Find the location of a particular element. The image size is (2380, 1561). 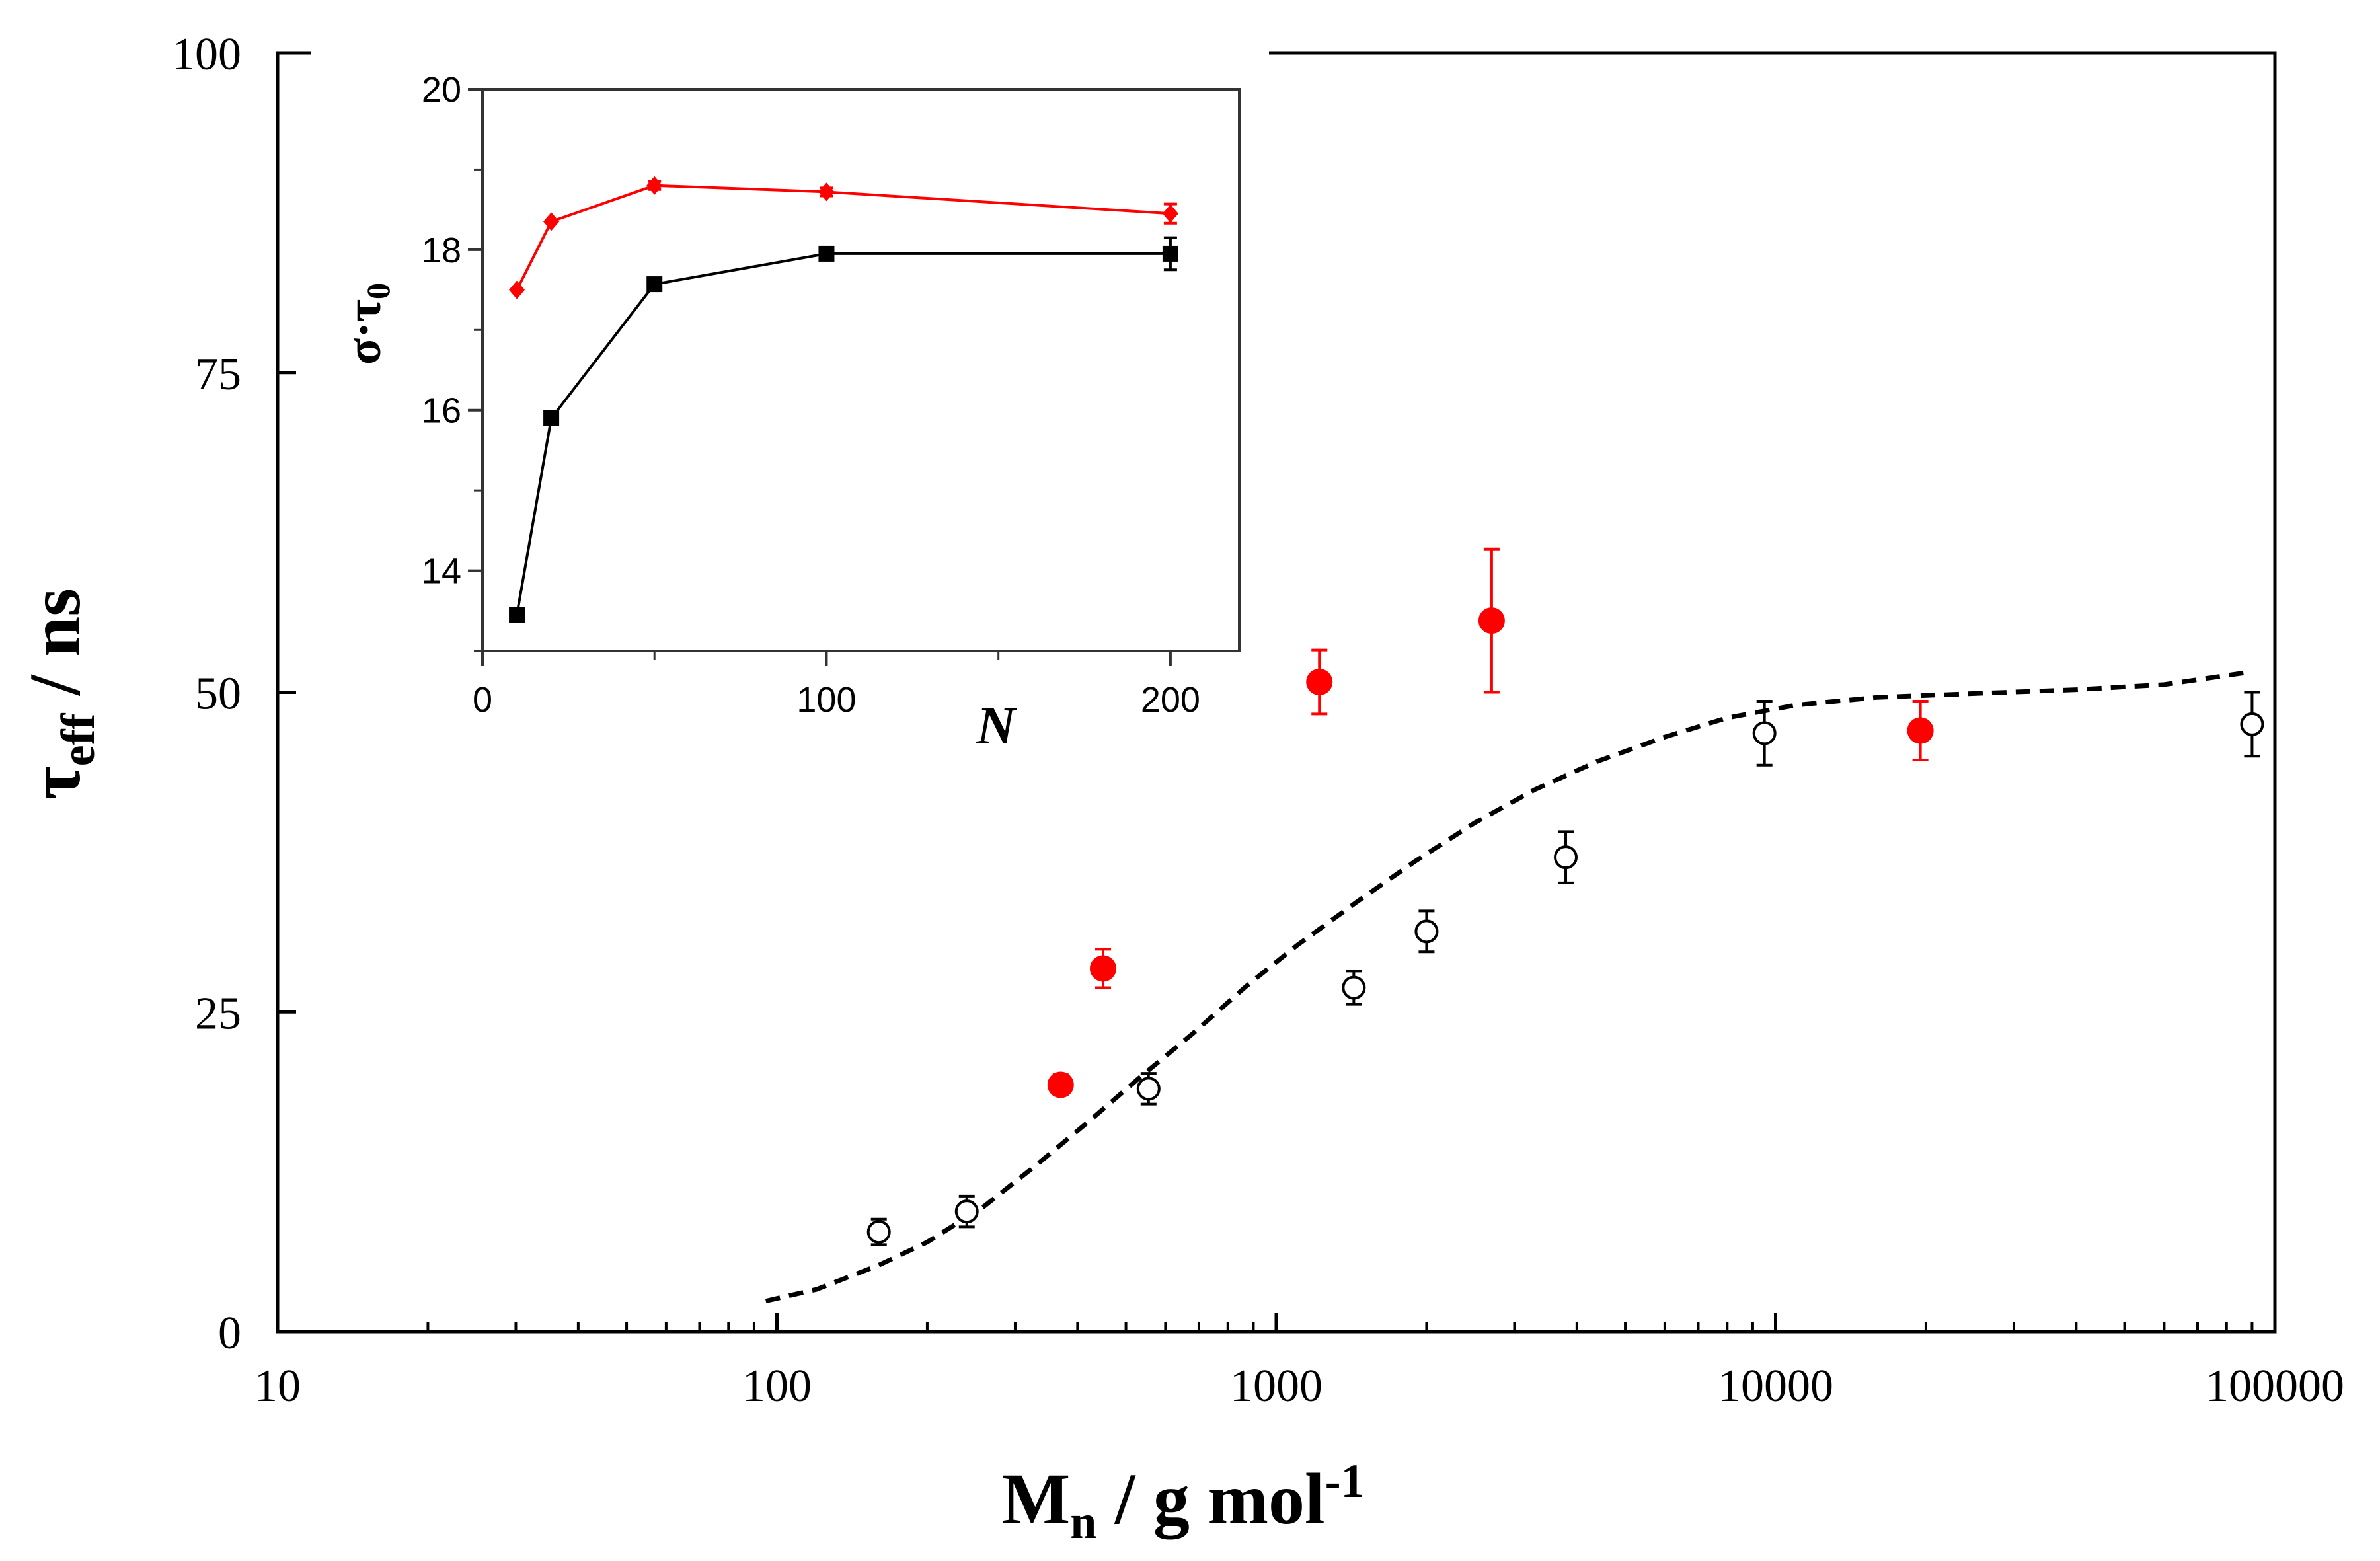

main-x-axis-label-sub: n is located at coordinates (1083, 1522).